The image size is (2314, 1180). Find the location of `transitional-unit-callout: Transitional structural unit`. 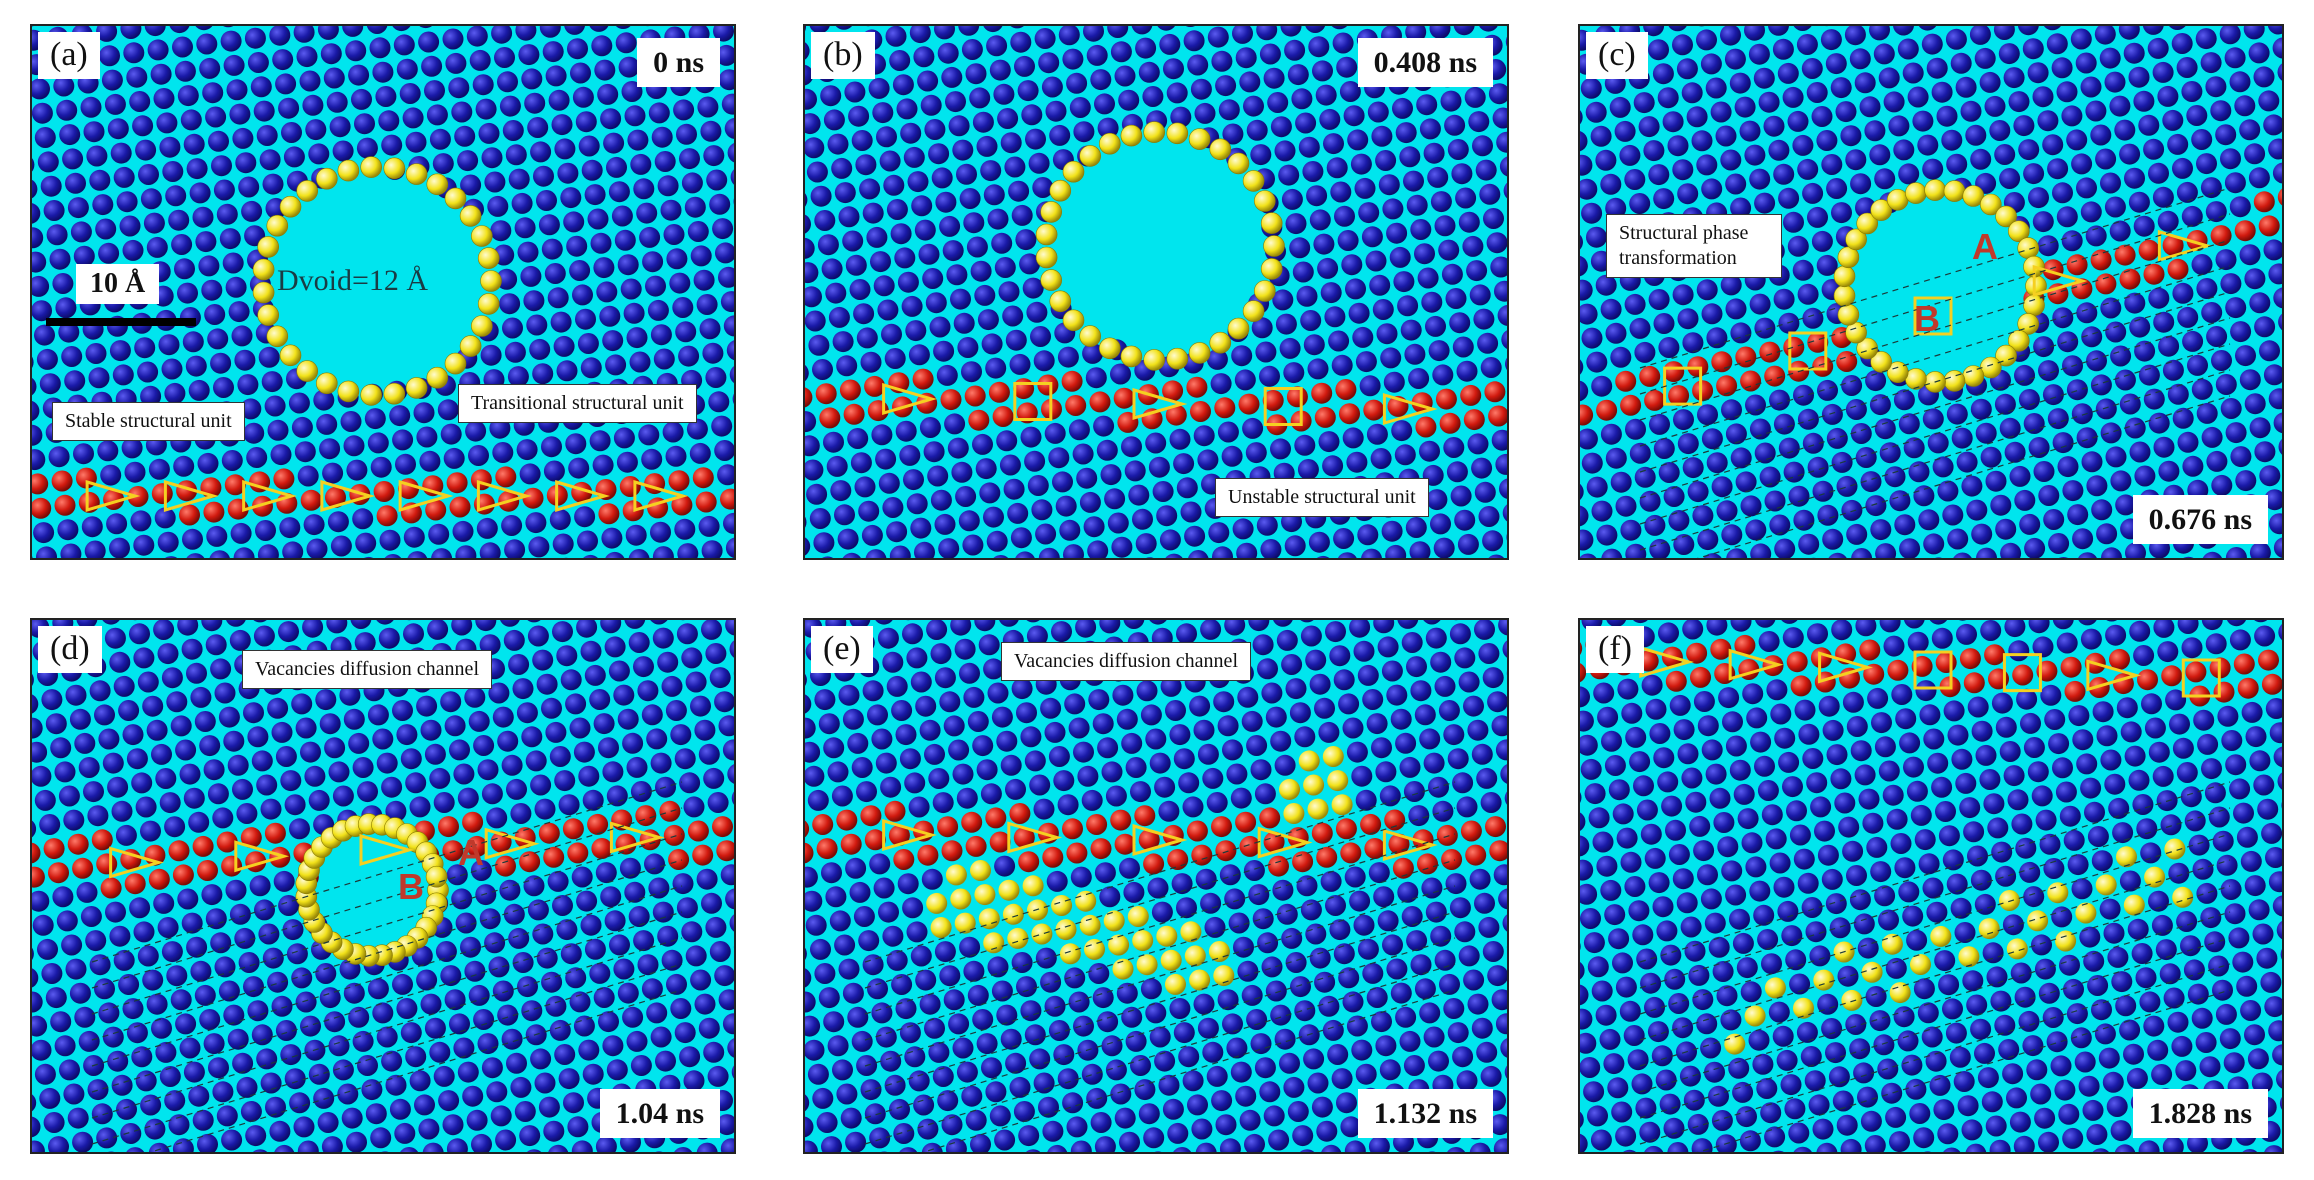

transitional-unit-callout: Transitional structural unit is located at coordinates (577, 403).